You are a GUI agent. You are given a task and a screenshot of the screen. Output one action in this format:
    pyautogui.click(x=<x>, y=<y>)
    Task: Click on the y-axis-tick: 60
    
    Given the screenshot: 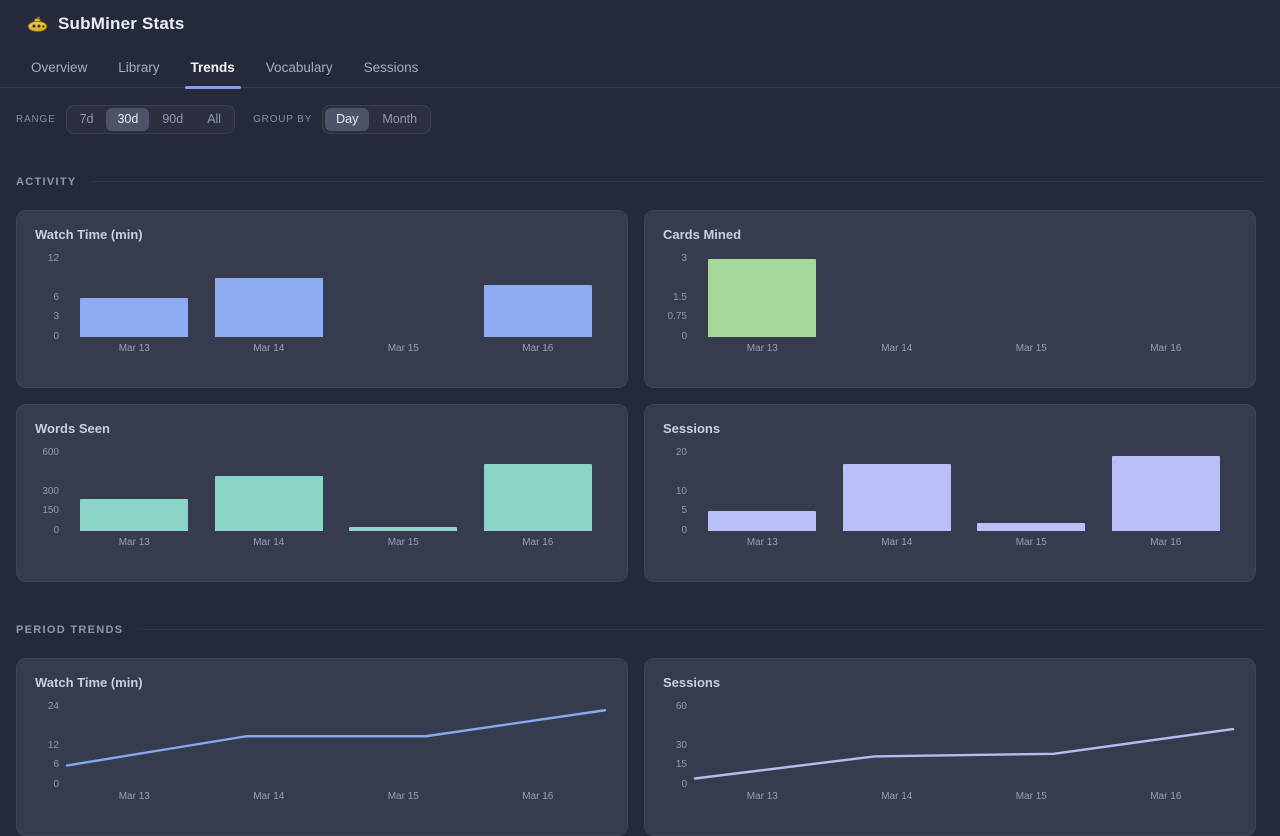 What is the action you would take?
    pyautogui.click(x=681, y=706)
    